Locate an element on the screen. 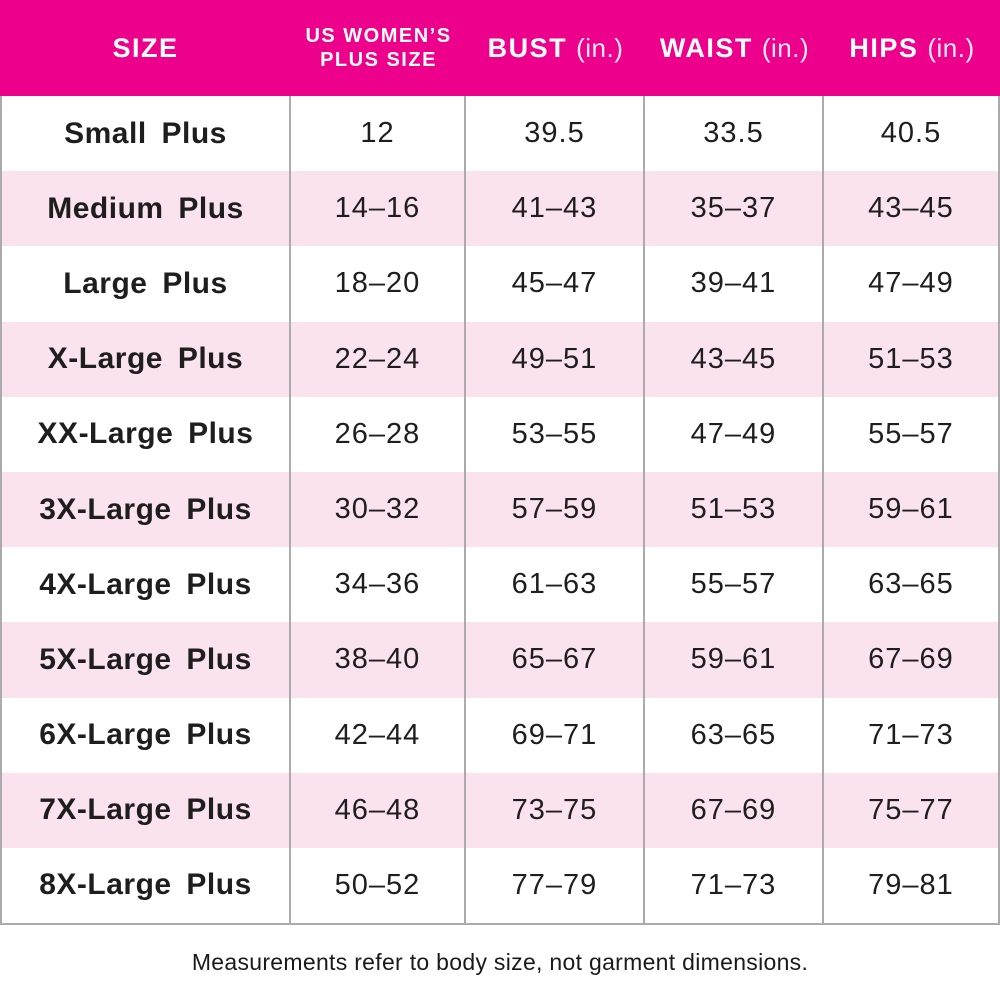 The image size is (1000, 1000). hips-cell: 75–77 is located at coordinates (911, 809).